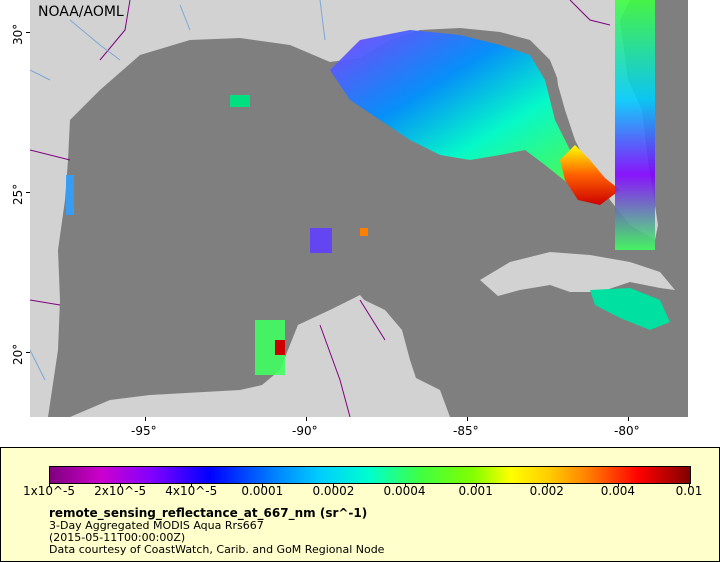 The image size is (720, 562). Describe the element at coordinates (191, 491) in the screenshot. I see `colorbar-tick-label: 4x10^-5` at that location.